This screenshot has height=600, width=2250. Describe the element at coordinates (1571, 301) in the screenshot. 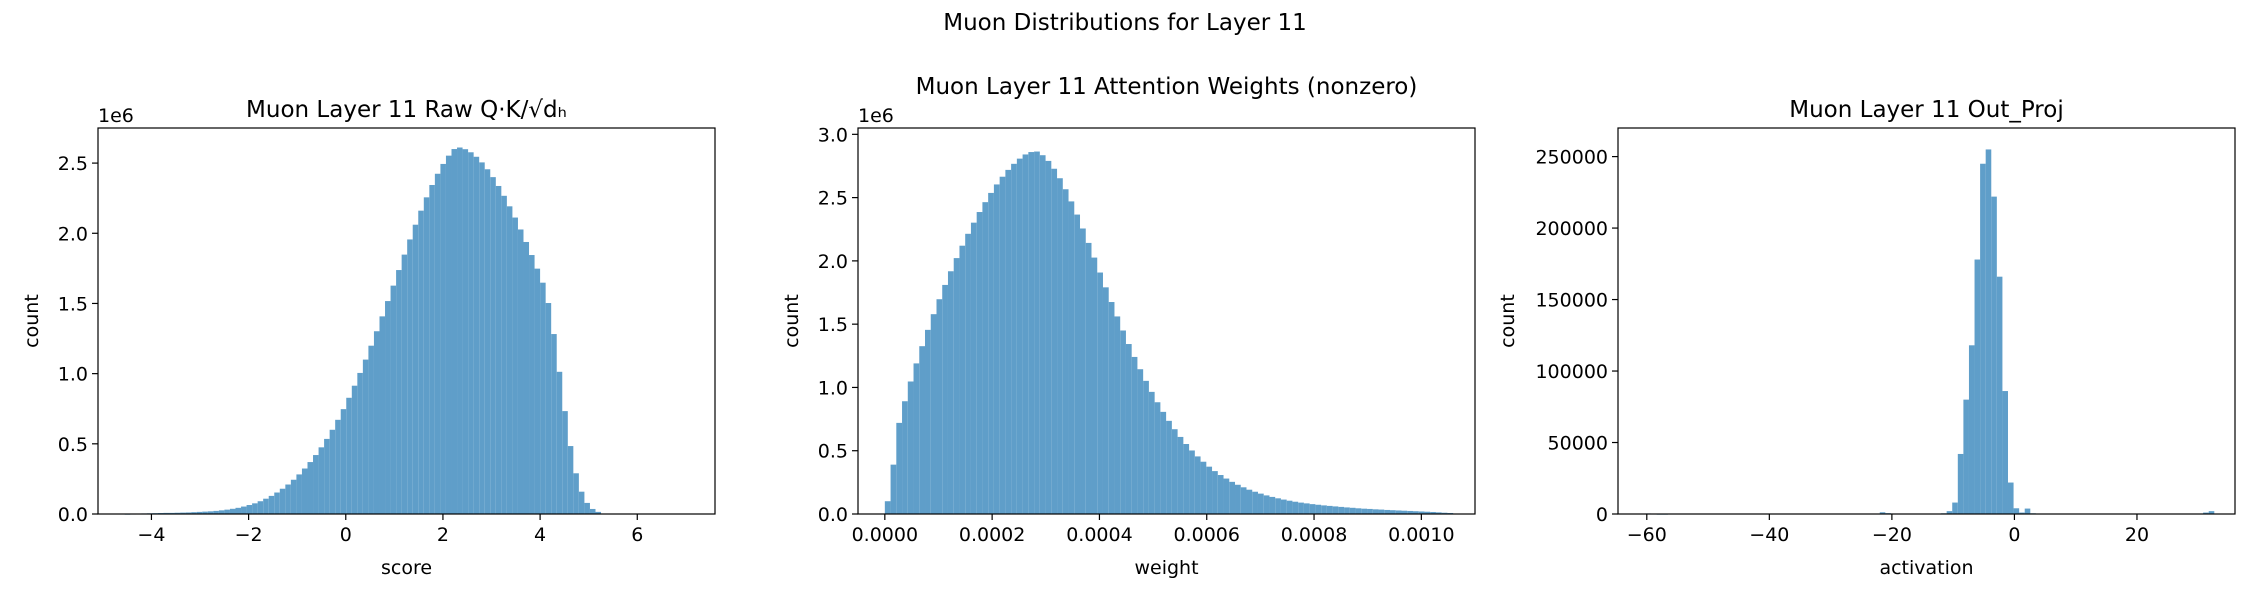

I see `y-tick-label: 150000` at that location.